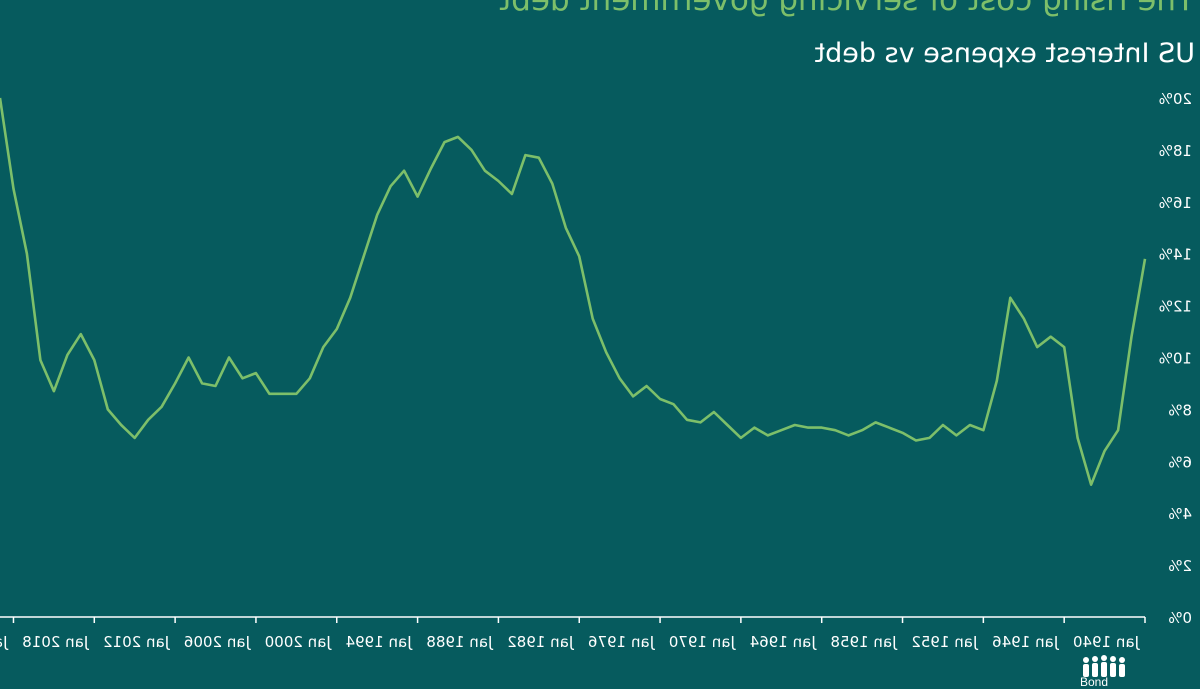  What do you see at coordinates (379, 642) in the screenshot?
I see `x-tick-label: Jan 1994` at bounding box center [379, 642].